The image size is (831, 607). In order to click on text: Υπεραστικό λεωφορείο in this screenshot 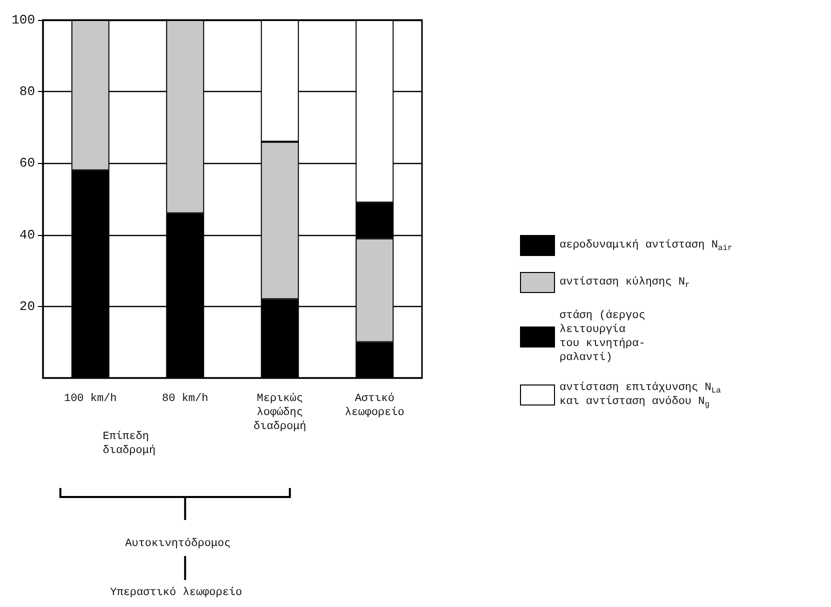, I will do `click(176, 592)`.